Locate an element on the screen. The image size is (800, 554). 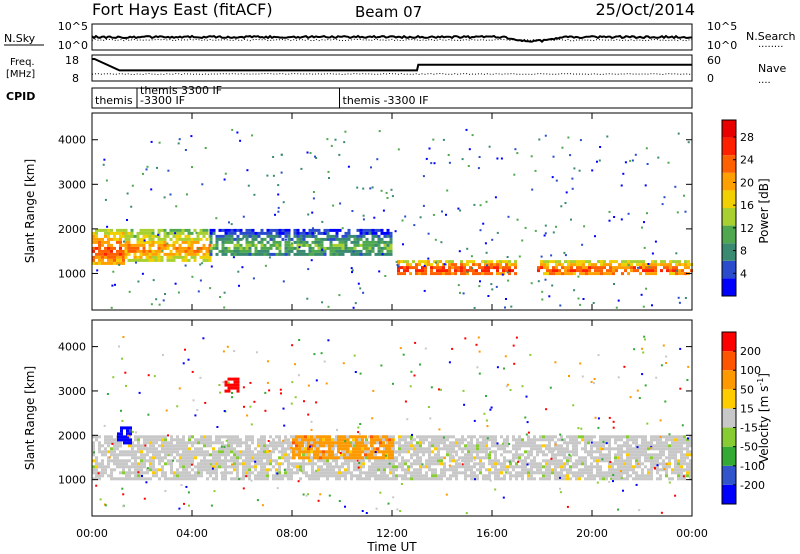
colorbar-tick-label: 8 is located at coordinates (743, 251).